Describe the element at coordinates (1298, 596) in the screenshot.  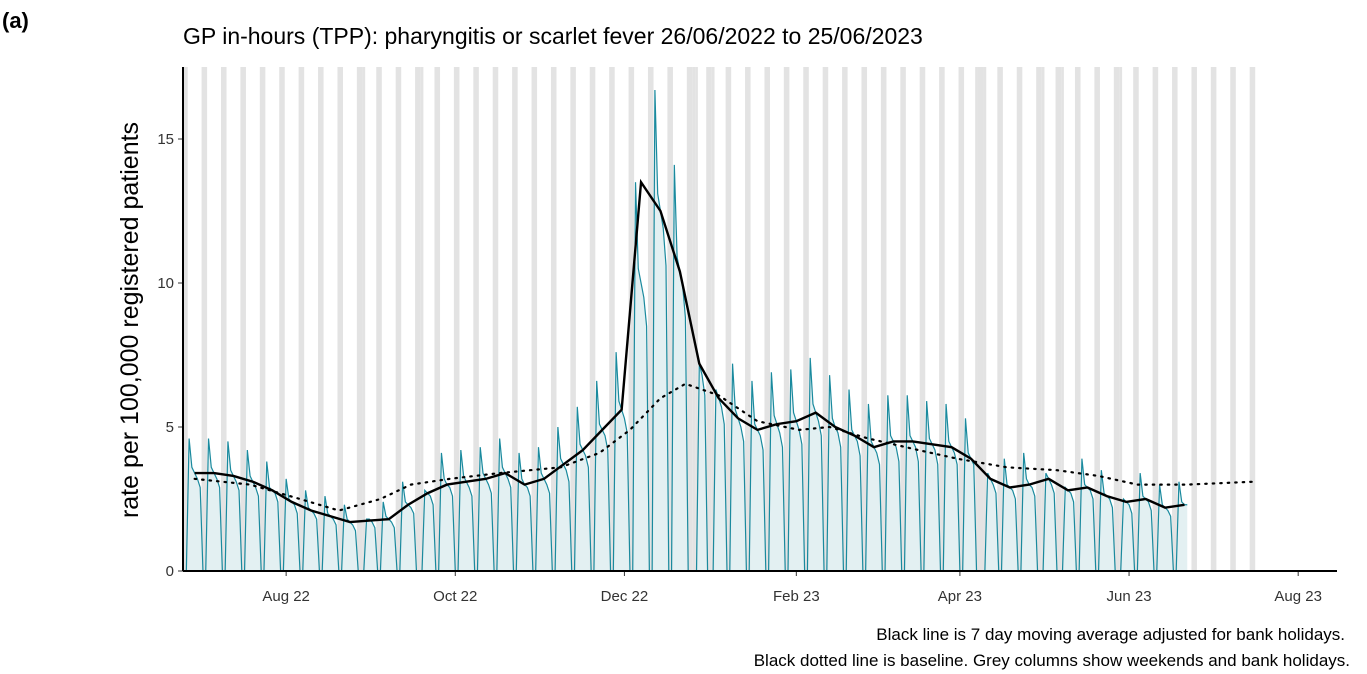
I see `x-tick-label: Aug 23` at that location.